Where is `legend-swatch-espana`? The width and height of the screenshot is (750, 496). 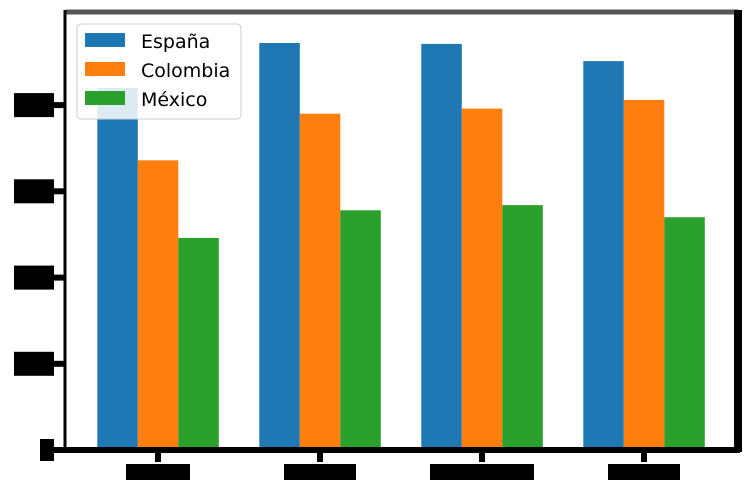
legend-swatch-espana is located at coordinates (105, 40).